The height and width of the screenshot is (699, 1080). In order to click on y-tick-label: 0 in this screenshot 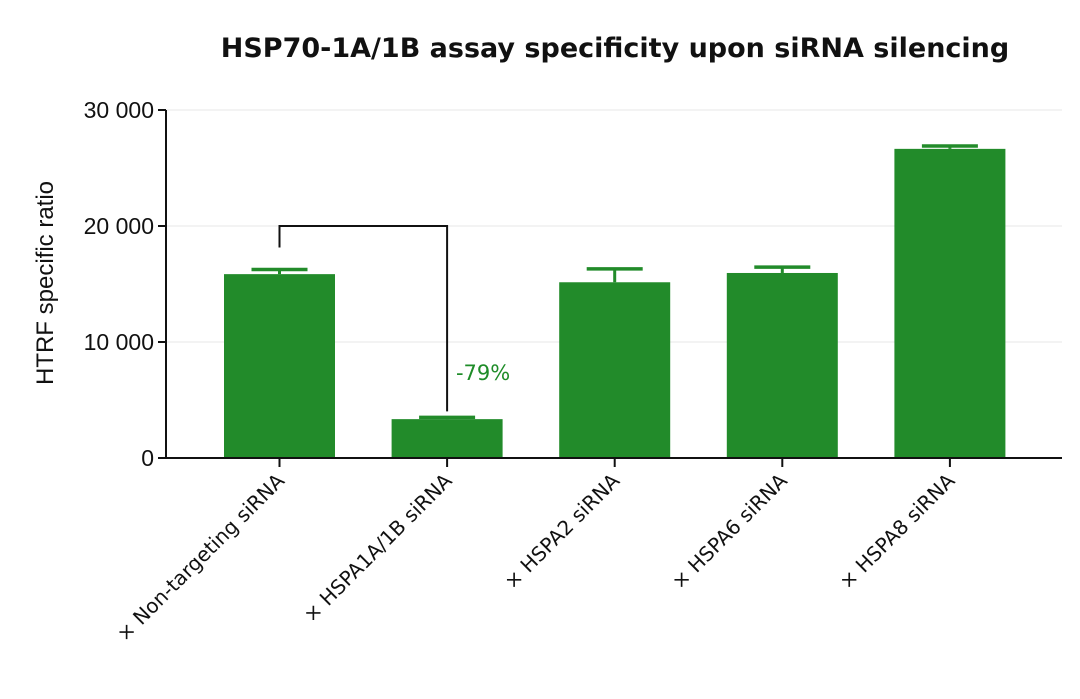, I will do `click(147, 458)`.